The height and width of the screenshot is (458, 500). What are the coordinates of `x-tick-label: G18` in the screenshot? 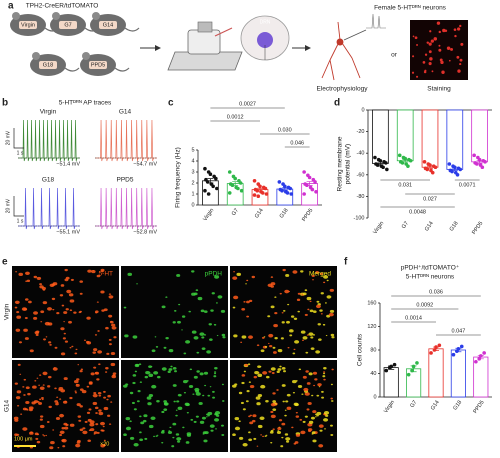 It's located at (457, 406).